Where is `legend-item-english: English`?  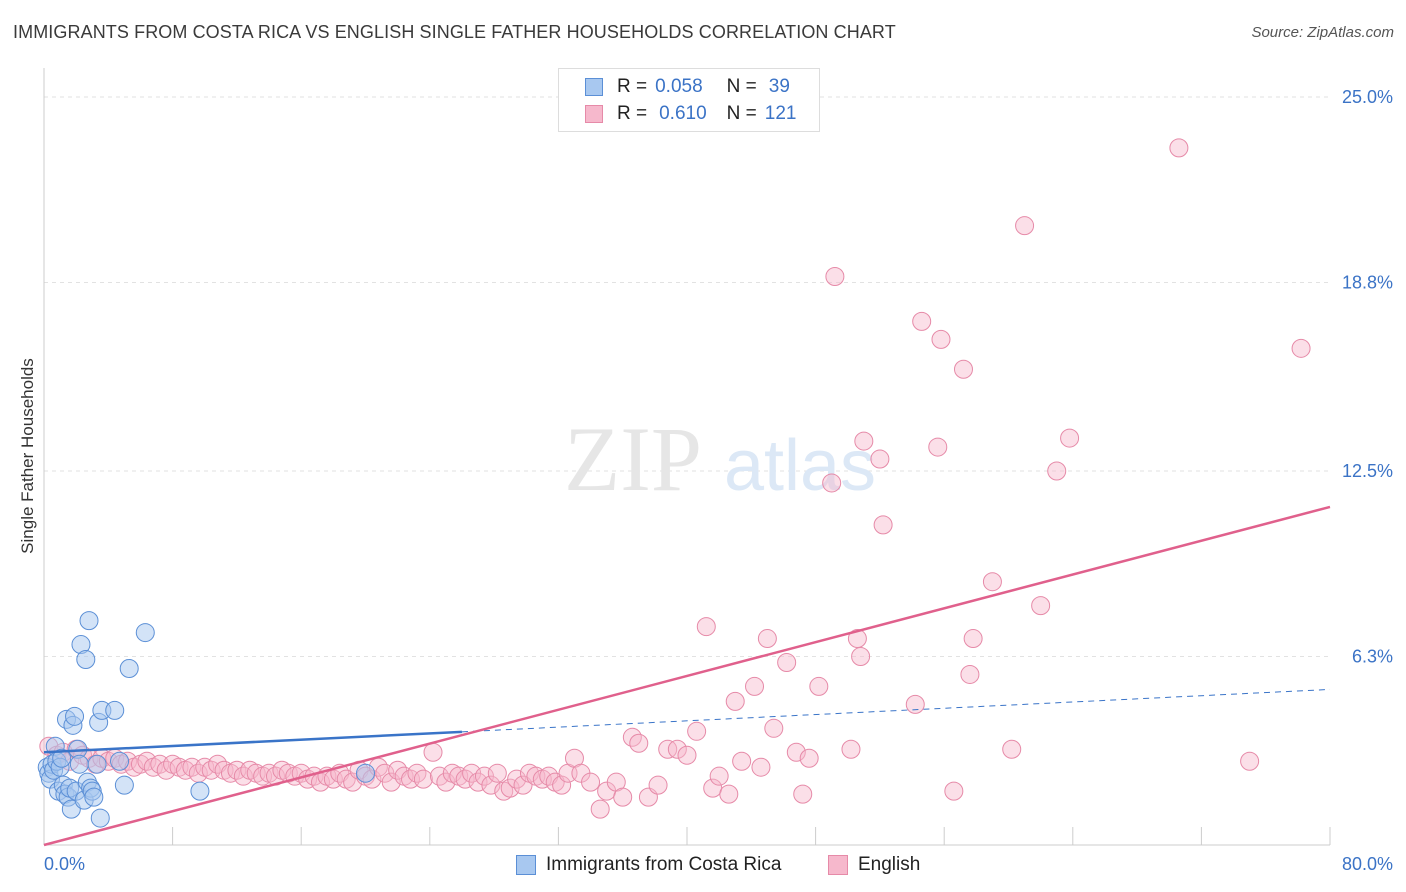
legend-item-english: English is located at coordinates (874, 865).